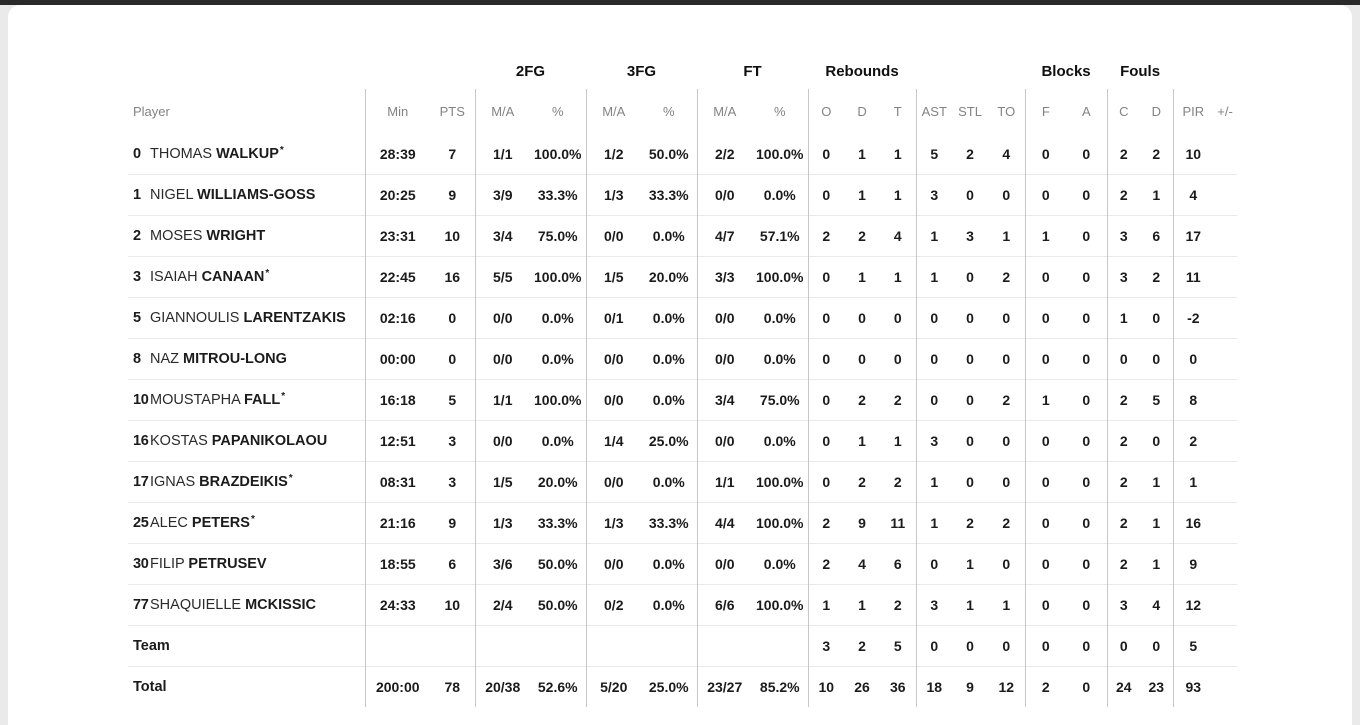  What do you see at coordinates (227, 564) in the screenshot?
I see `player-last-name: PETRUSEV` at bounding box center [227, 564].